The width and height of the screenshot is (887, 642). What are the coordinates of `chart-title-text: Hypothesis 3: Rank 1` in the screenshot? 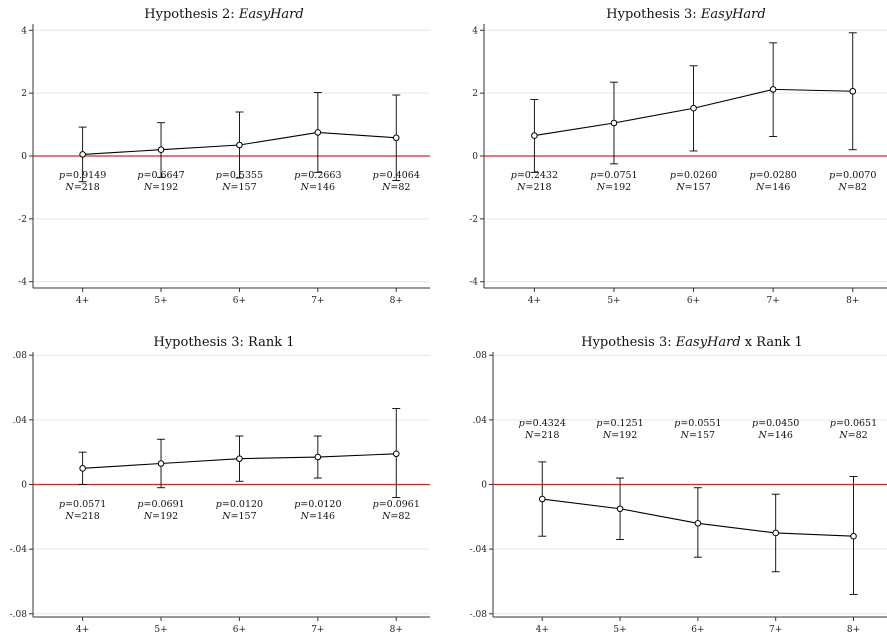 It's located at (223, 342).